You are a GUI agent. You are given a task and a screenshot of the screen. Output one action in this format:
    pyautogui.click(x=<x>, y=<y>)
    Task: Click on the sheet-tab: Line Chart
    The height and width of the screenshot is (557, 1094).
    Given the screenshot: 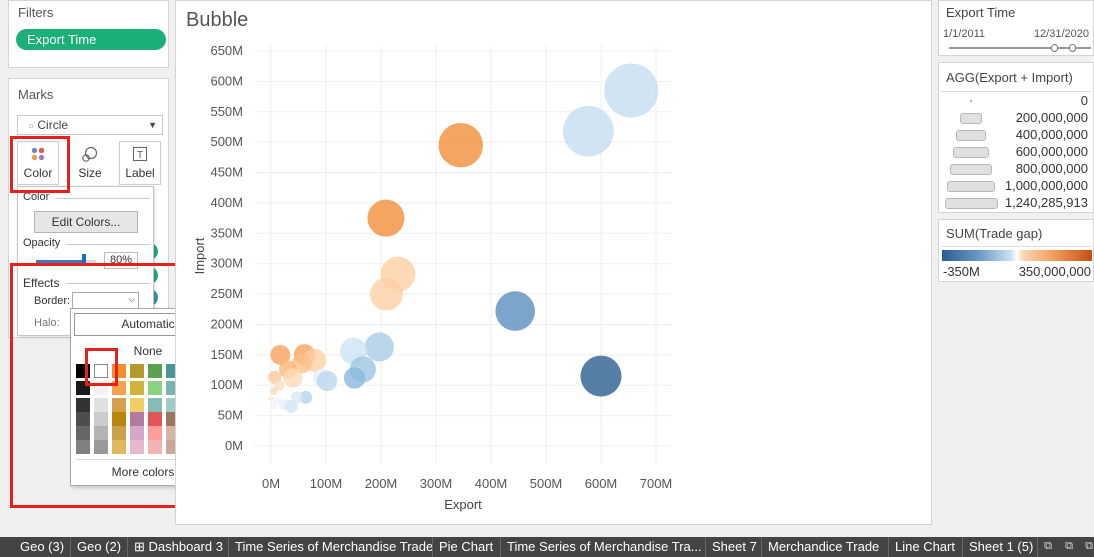 What is the action you would take?
    pyautogui.click(x=926, y=547)
    